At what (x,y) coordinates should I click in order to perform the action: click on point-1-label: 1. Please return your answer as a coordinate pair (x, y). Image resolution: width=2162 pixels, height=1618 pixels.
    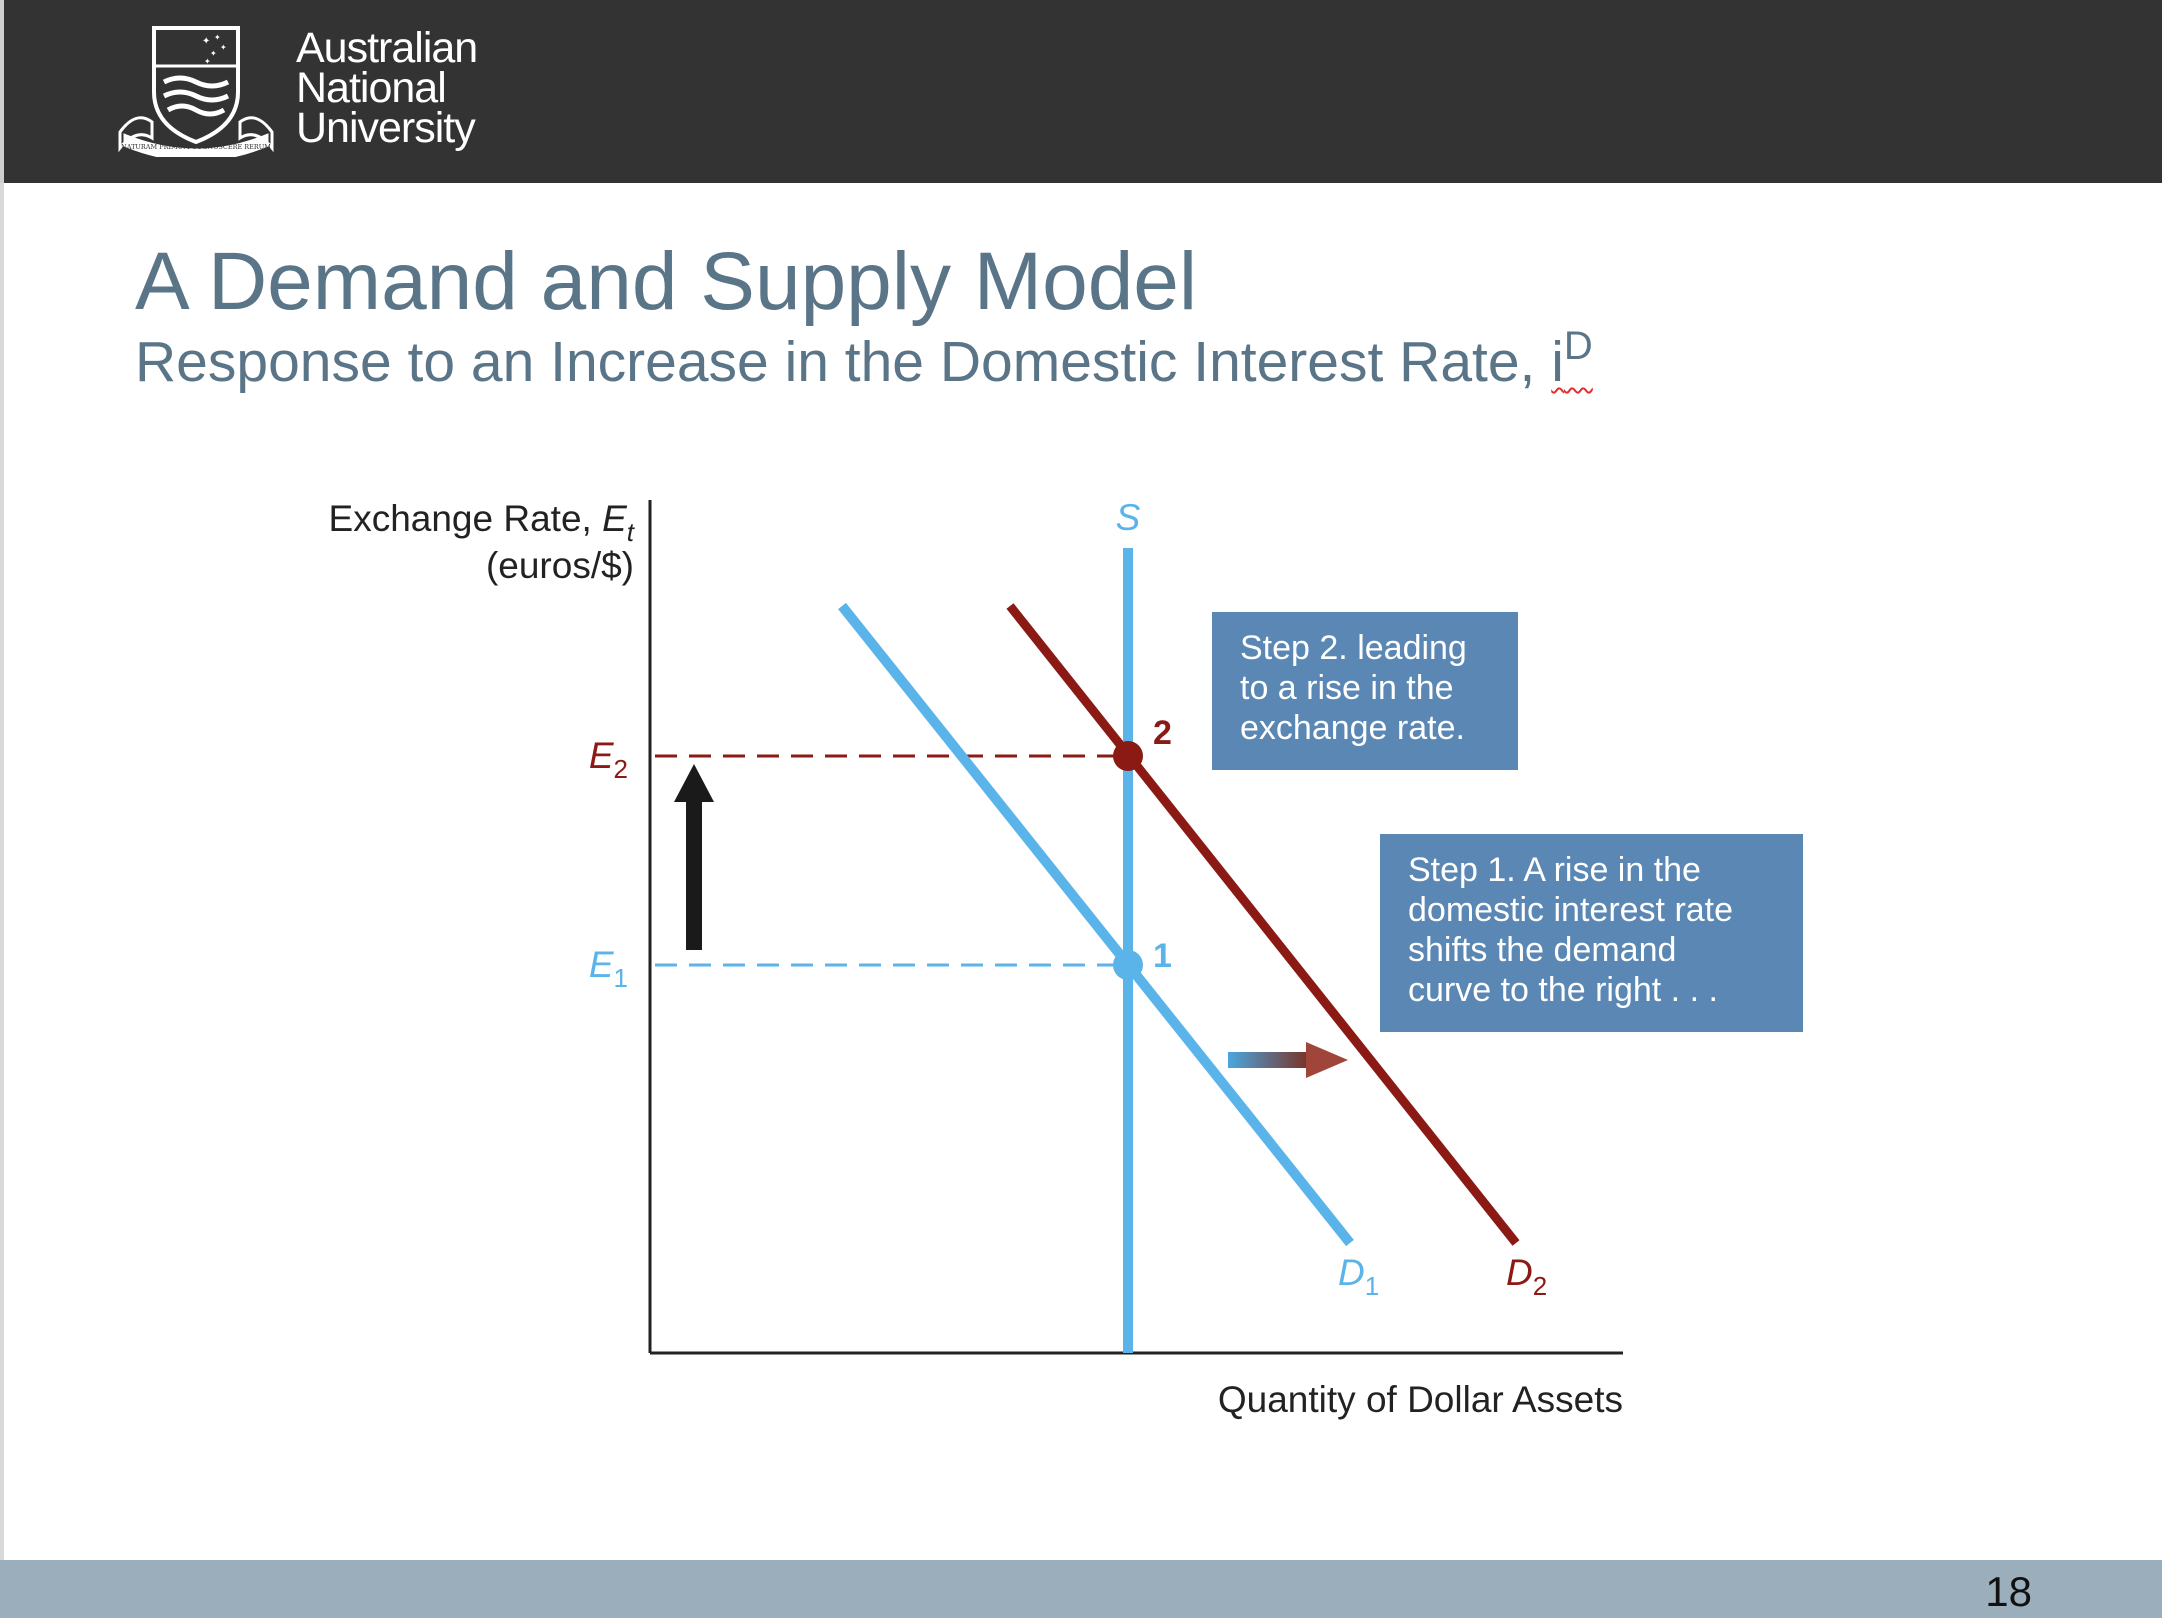
    Looking at the image, I should click on (1162, 956).